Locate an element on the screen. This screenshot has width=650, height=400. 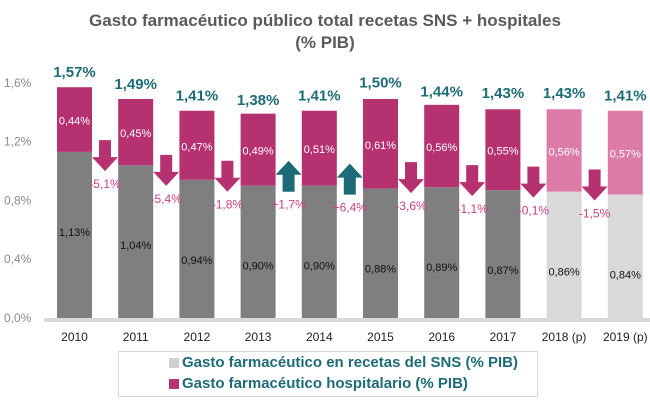
data-label-hospitalario: 0,51% is located at coordinates (319, 150).